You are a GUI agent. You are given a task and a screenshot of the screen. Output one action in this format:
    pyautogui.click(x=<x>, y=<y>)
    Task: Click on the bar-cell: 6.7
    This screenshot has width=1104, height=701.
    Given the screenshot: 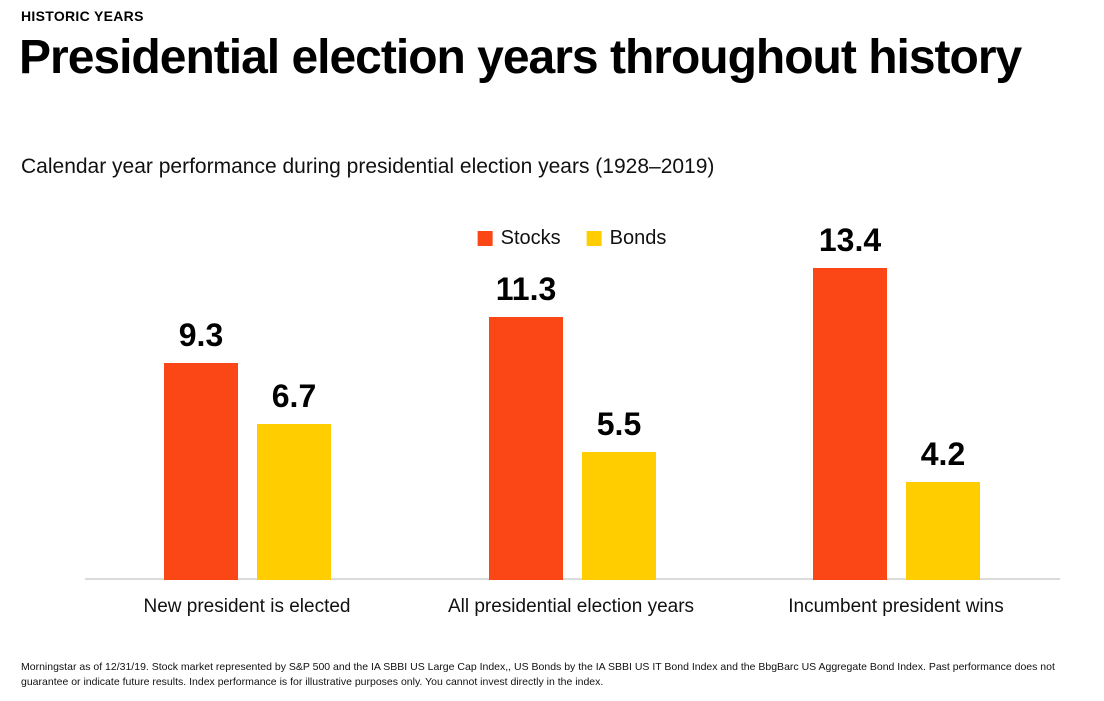 What is the action you would take?
    pyautogui.click(x=294, y=480)
    